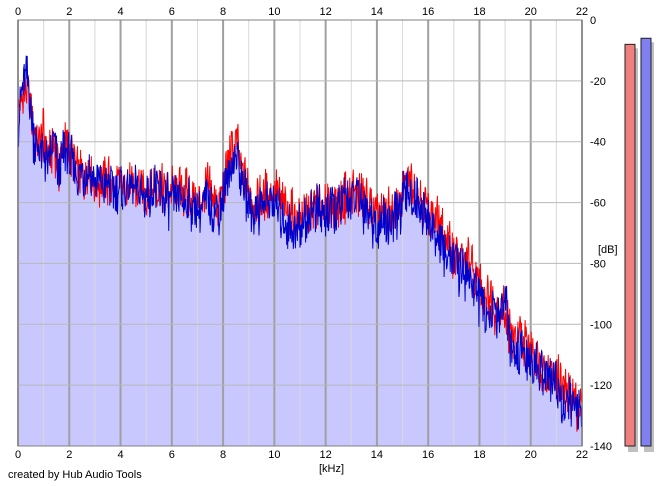 The width and height of the screenshot is (665, 486). What do you see at coordinates (69, 455) in the screenshot?
I see `x-tick-label-bottom: 2` at bounding box center [69, 455].